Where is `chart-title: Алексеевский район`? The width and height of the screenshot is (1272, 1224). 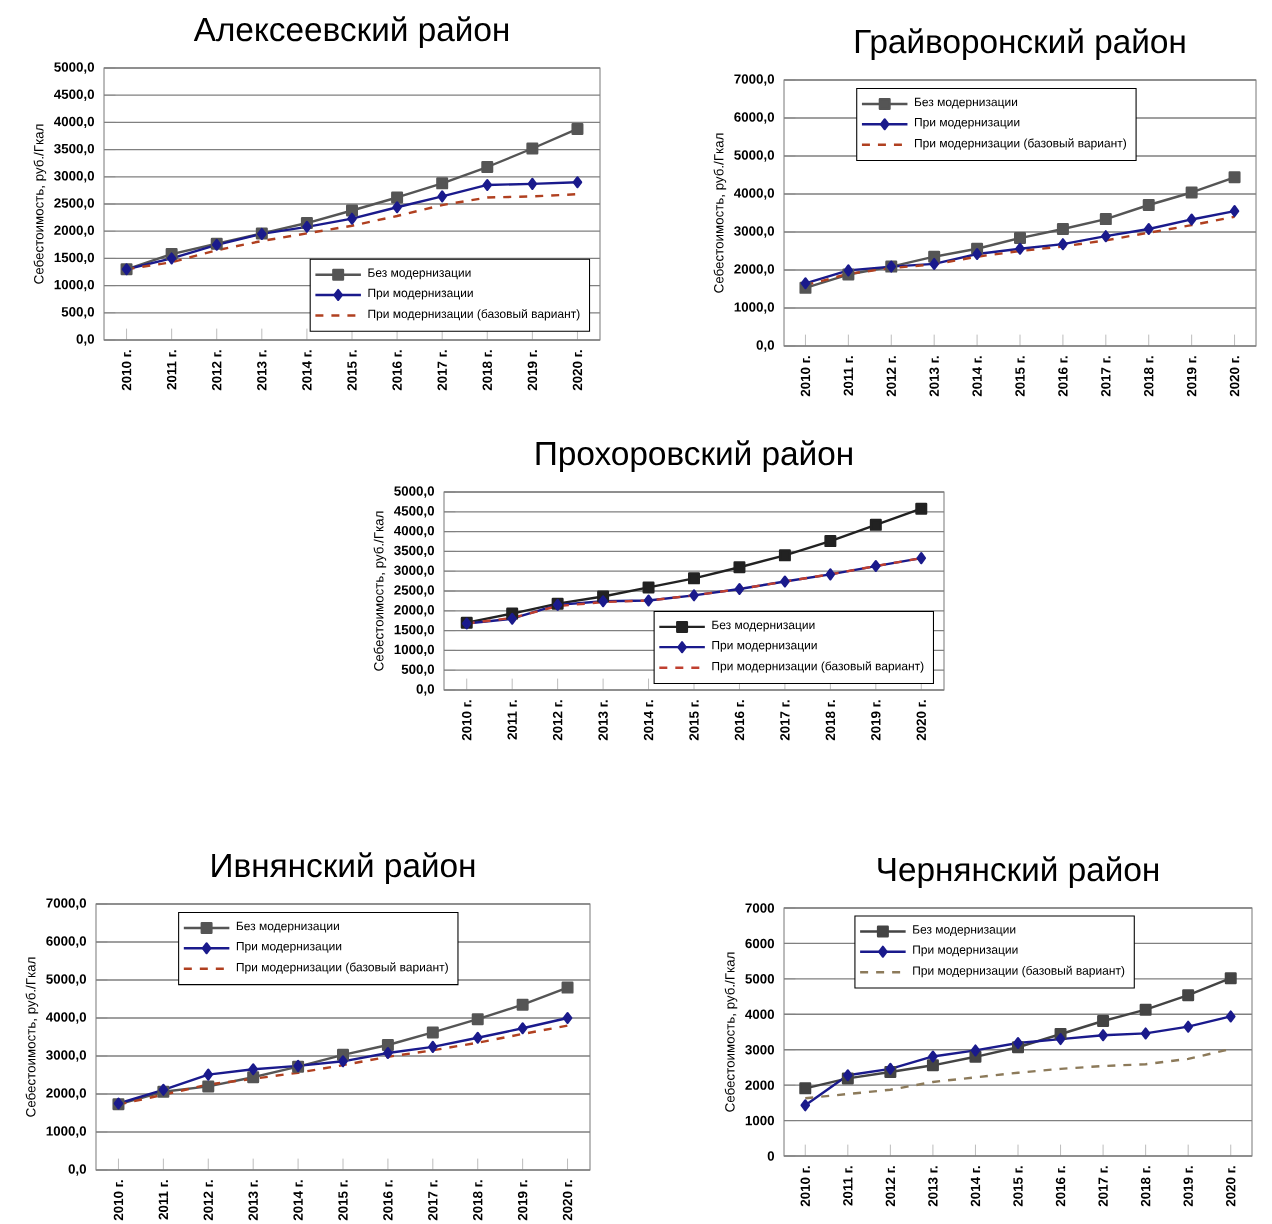
chart-title: Алексеевский район is located at coordinates (351, 32).